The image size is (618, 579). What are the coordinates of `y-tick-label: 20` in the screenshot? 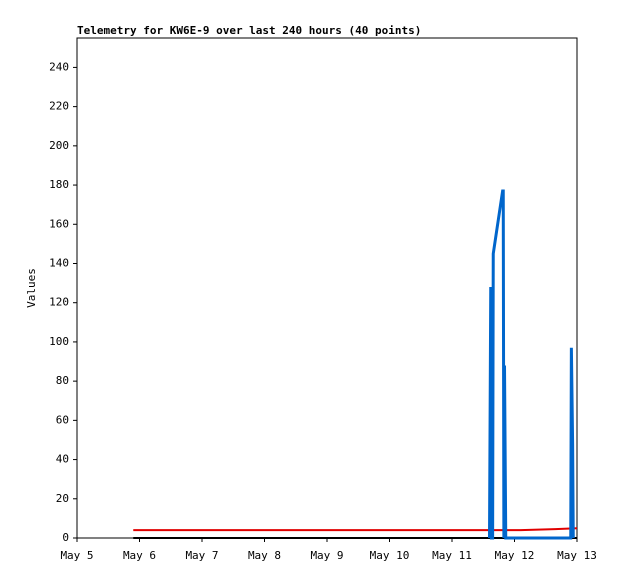 It's located at (62, 498).